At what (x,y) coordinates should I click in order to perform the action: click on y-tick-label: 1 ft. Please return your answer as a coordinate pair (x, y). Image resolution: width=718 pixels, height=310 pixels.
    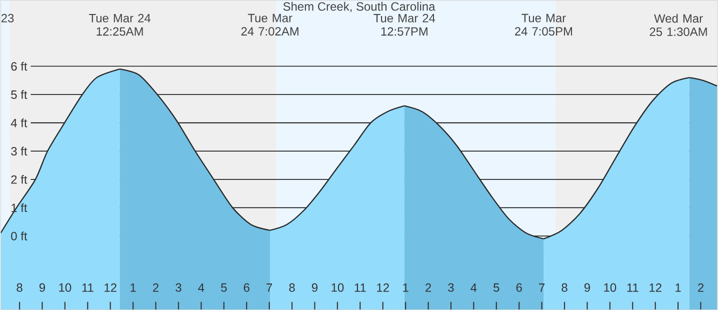
    Looking at the image, I should click on (20, 207).